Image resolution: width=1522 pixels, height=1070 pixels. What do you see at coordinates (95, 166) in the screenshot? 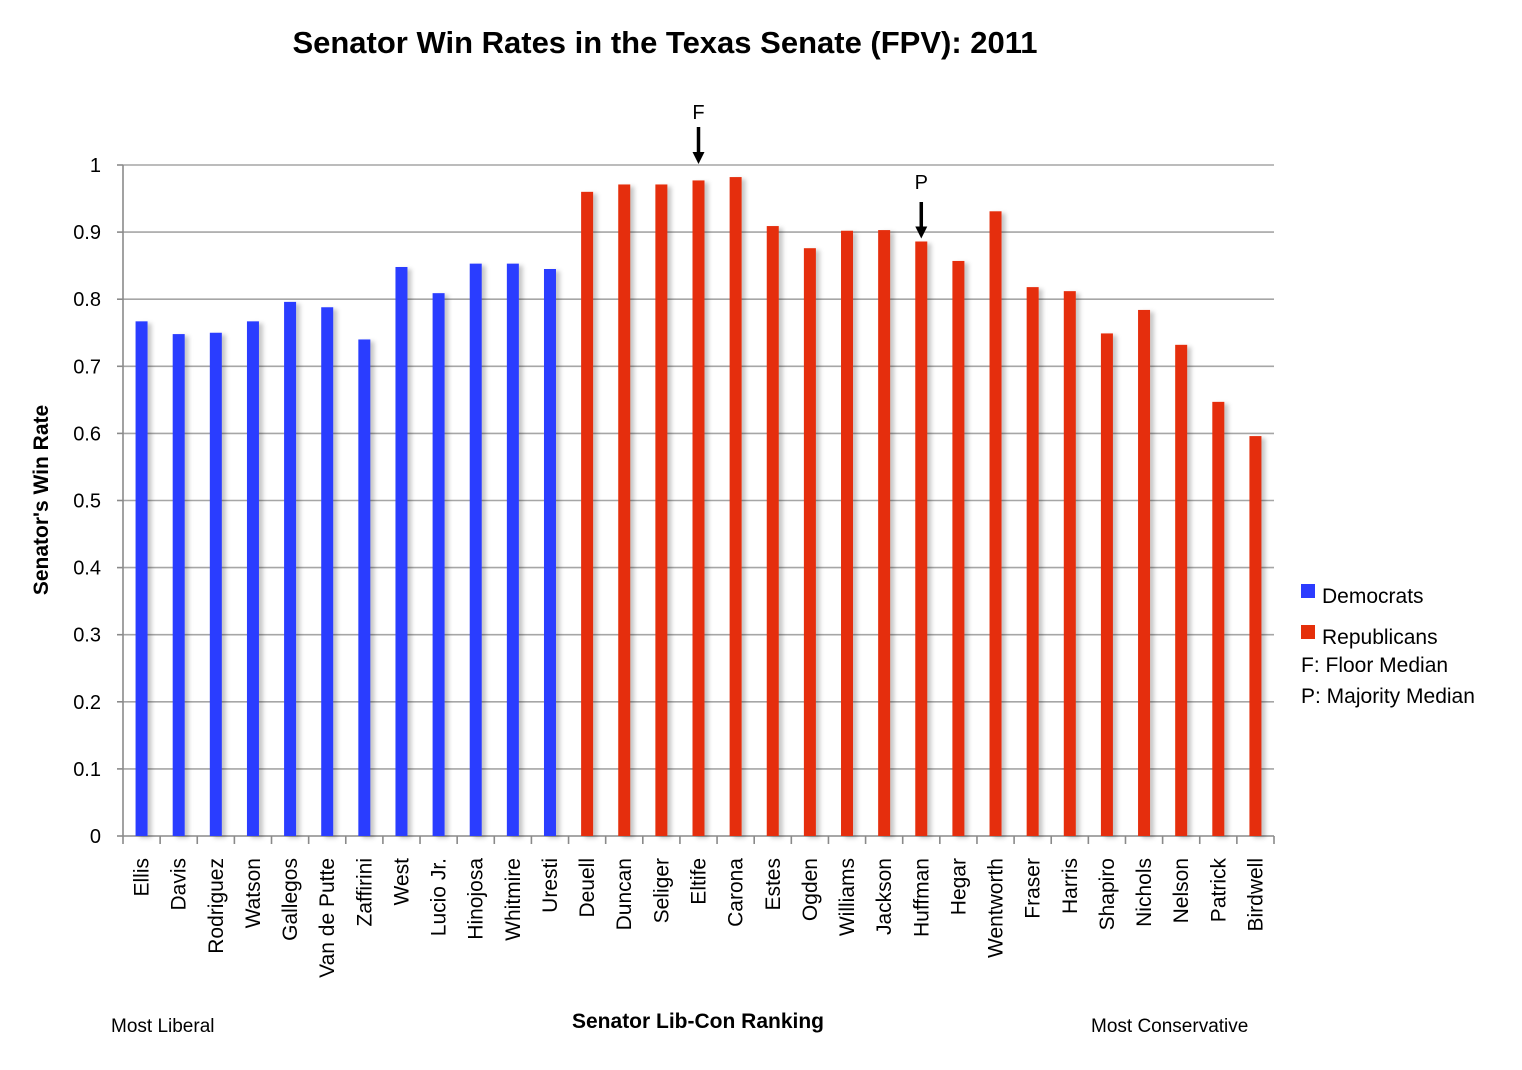
I see `y-tick-label: 1` at bounding box center [95, 166].